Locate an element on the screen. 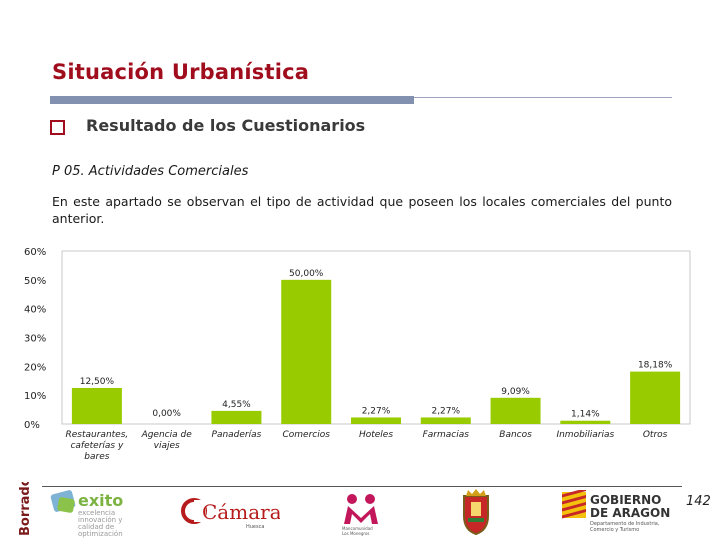  svg-text: Mancomunidad is located at coordinates (357, 528).